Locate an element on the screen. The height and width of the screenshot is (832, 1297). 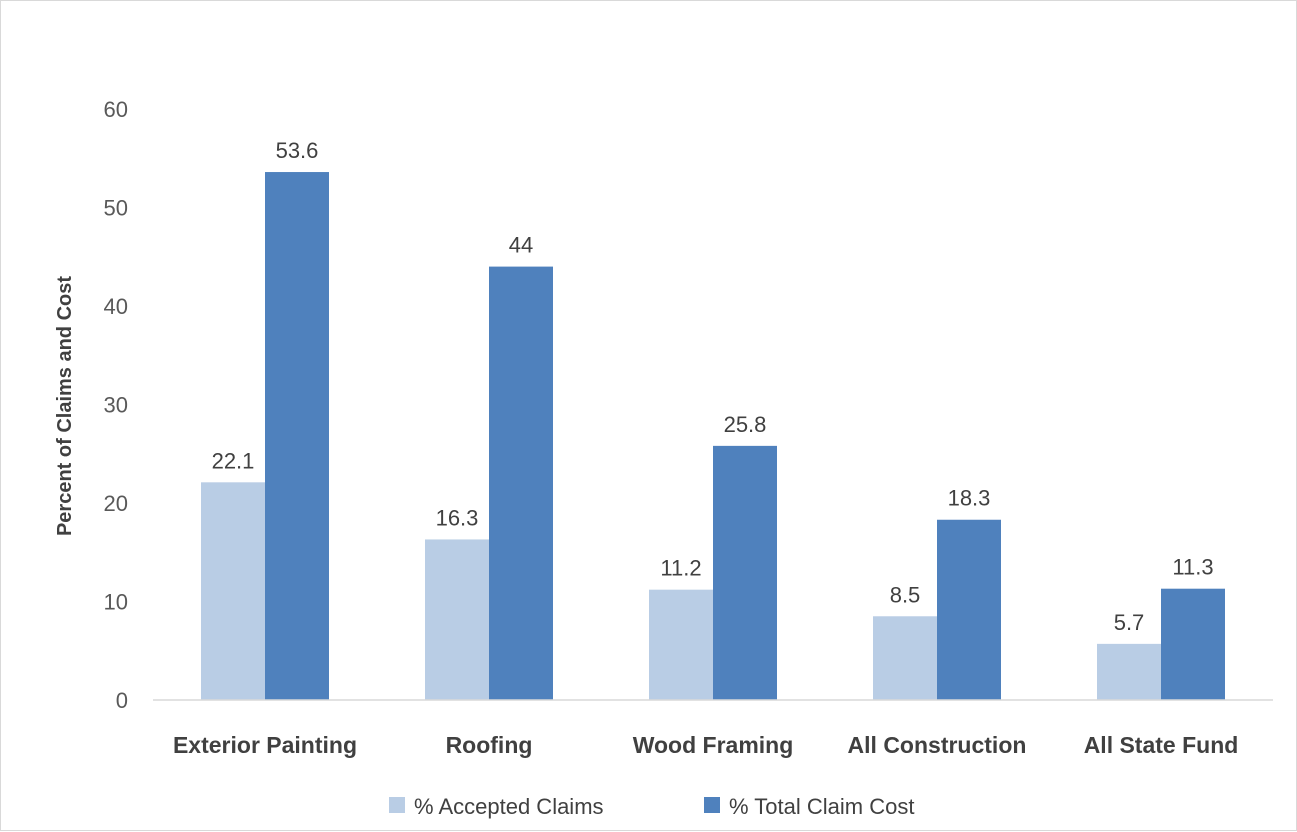
data-label: 11.3 is located at coordinates (1192, 567).